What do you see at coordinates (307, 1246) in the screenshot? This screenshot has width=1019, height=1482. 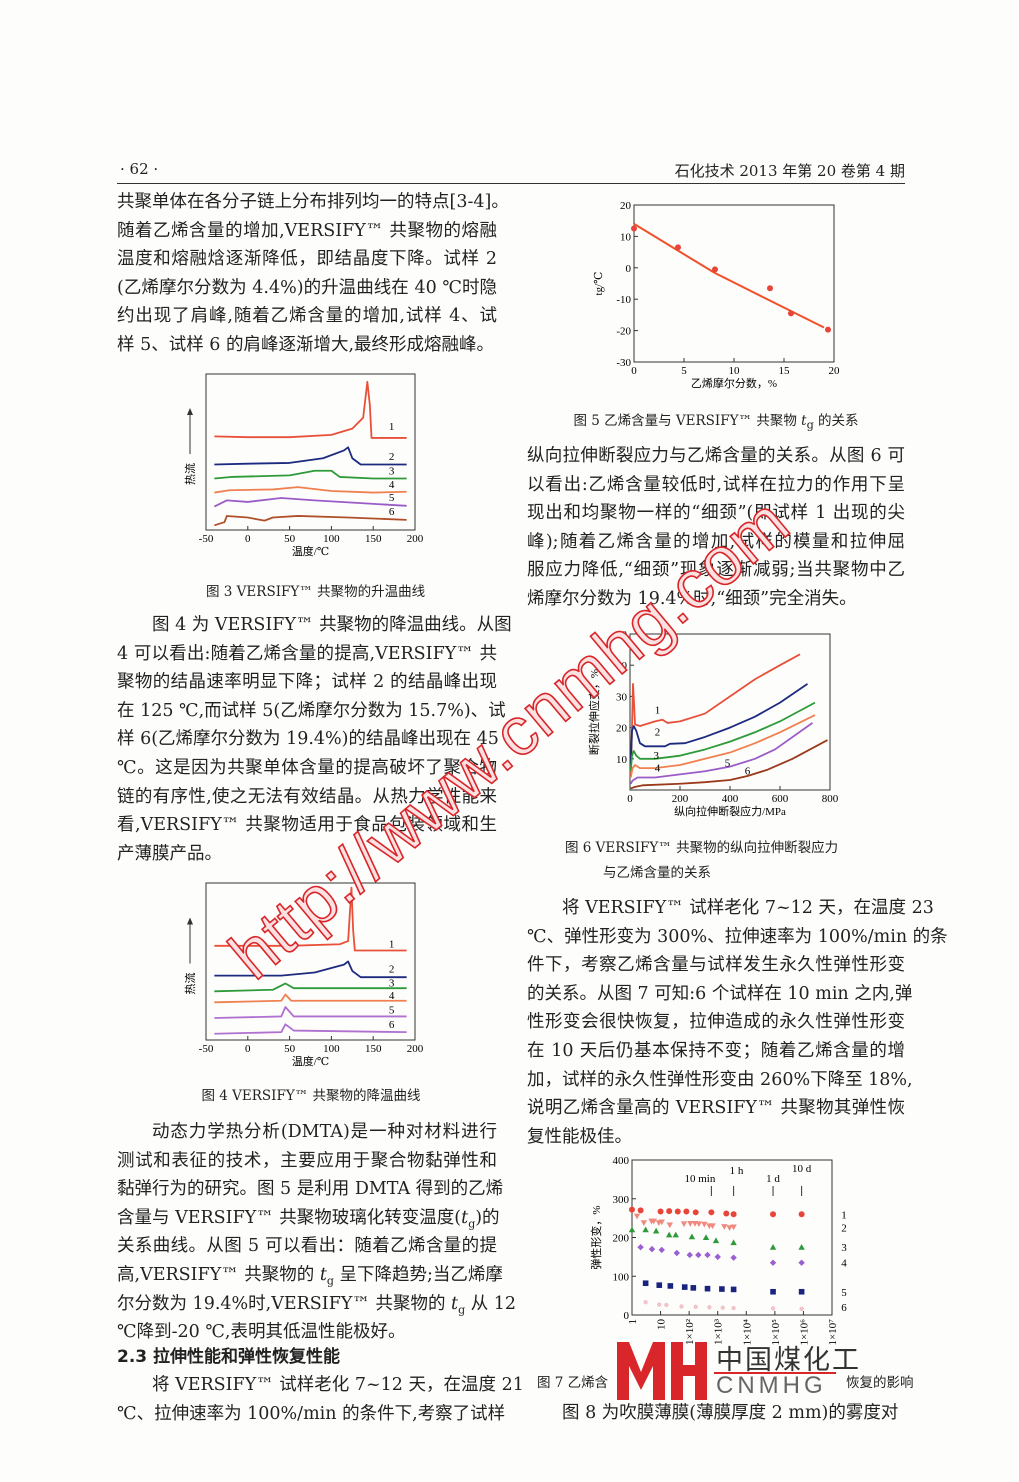 I see `text-line: 关系曲线。从图 5 可以看出：随着乙烯含量的提` at bounding box center [307, 1246].